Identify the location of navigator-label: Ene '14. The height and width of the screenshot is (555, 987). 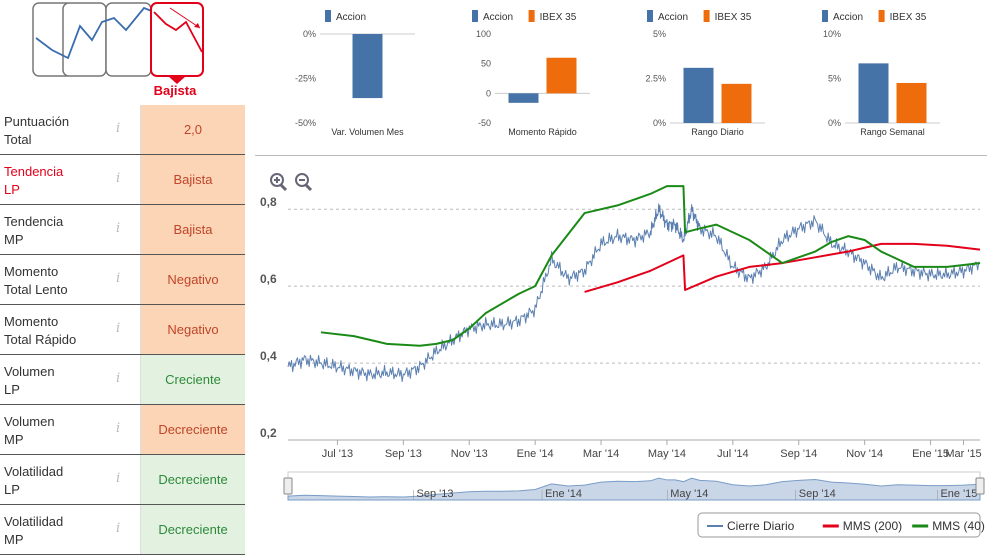
(563, 494).